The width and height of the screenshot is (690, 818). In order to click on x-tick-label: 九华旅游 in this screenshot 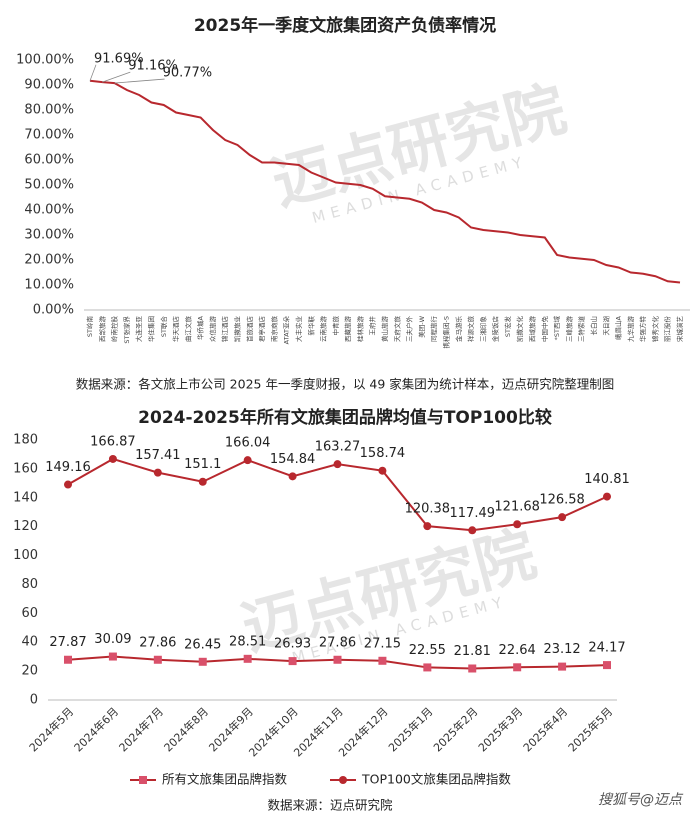, I will do `click(630, 329)`.